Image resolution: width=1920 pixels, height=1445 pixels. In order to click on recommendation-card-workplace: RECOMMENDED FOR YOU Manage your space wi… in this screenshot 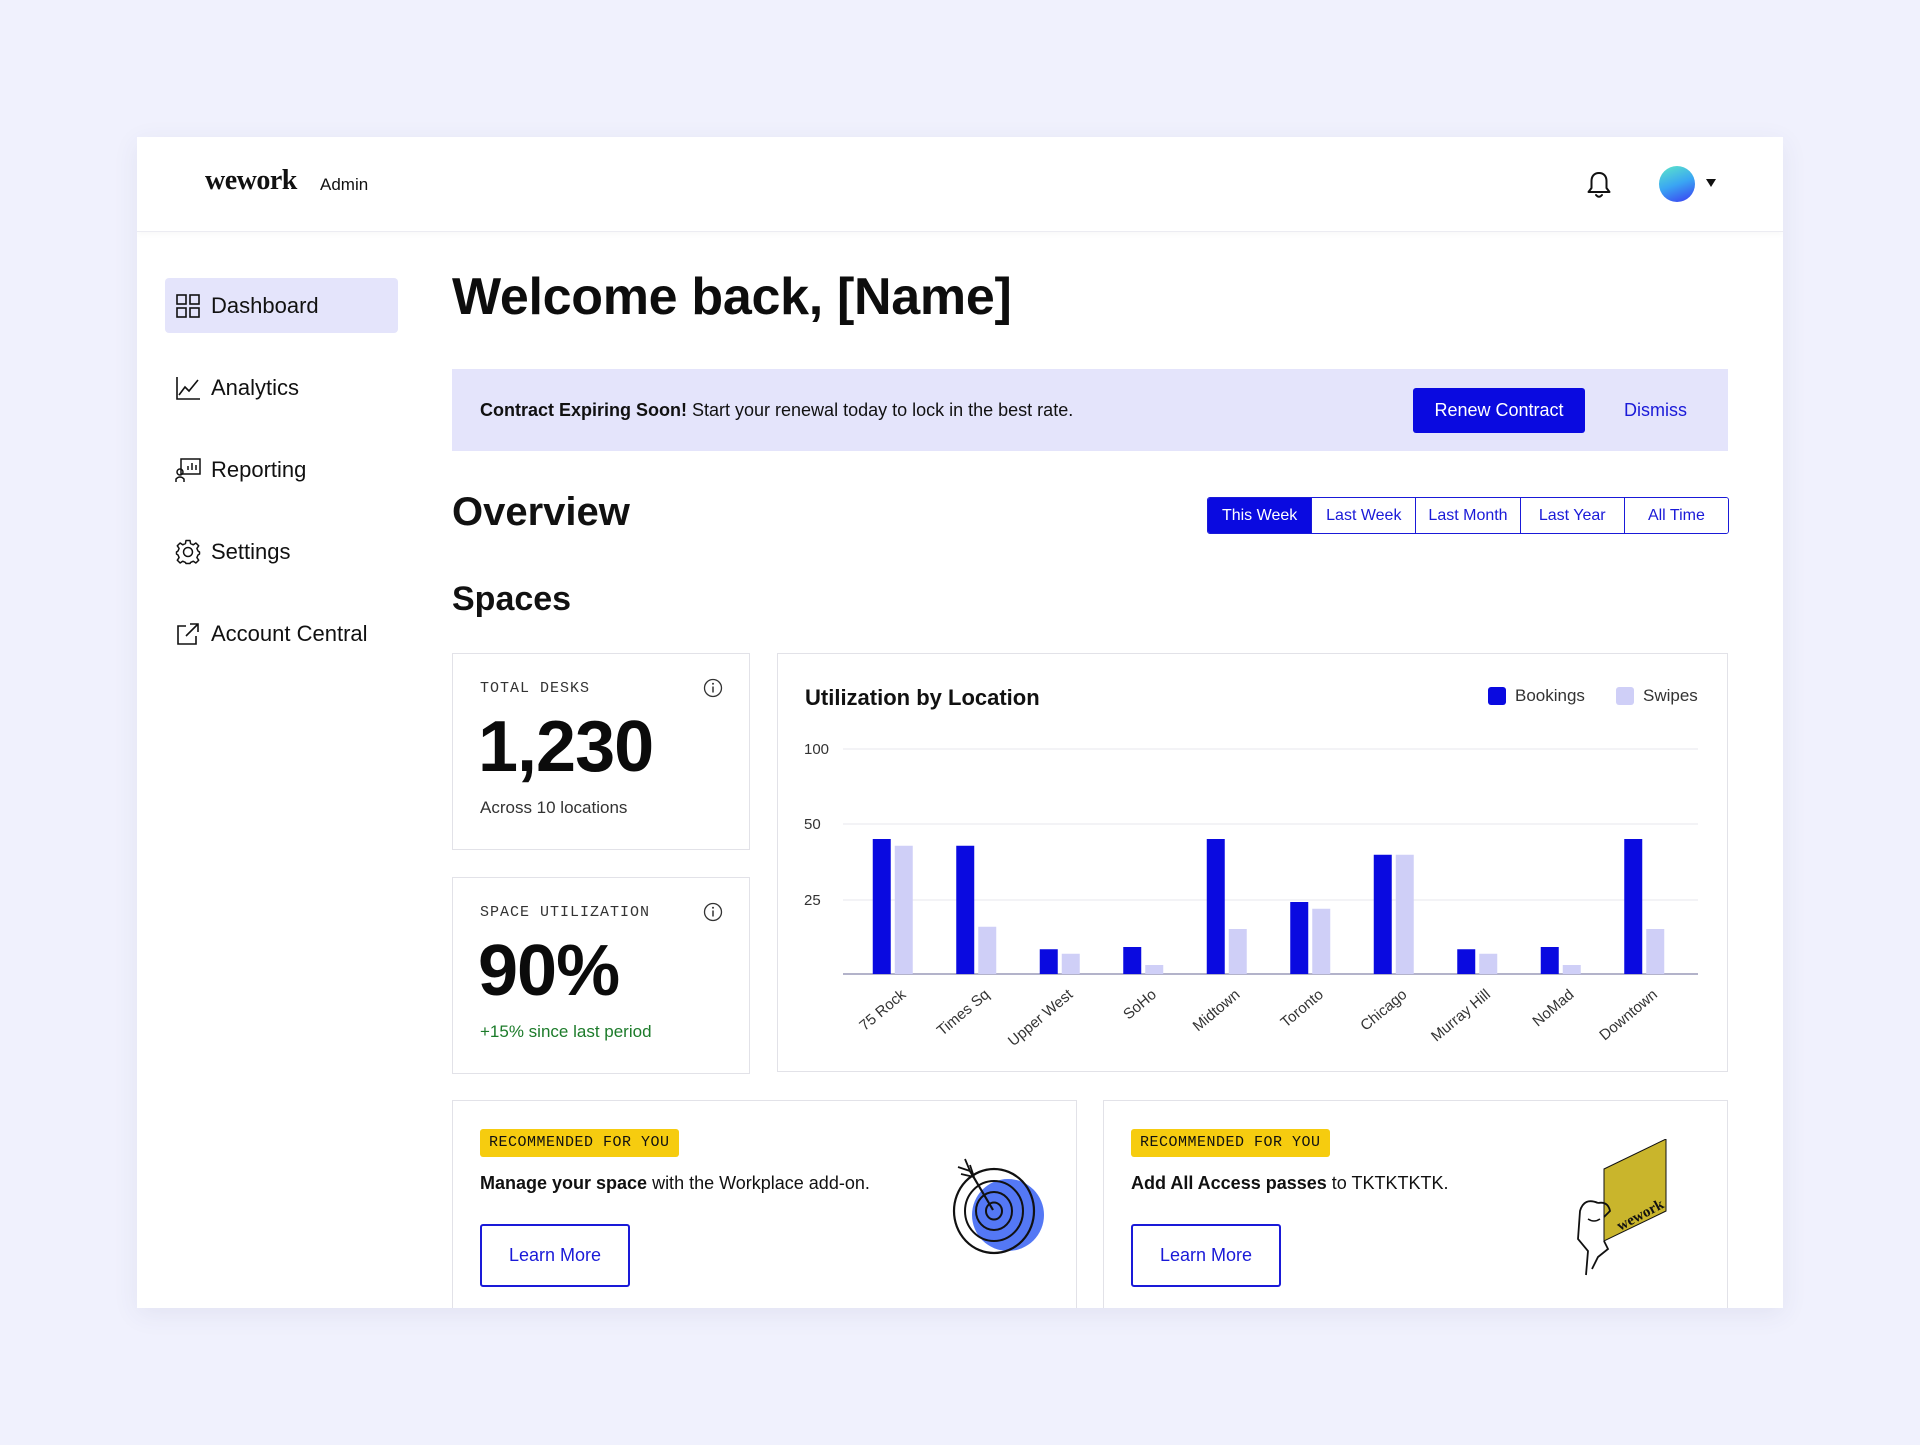, I will do `click(764, 1204)`.